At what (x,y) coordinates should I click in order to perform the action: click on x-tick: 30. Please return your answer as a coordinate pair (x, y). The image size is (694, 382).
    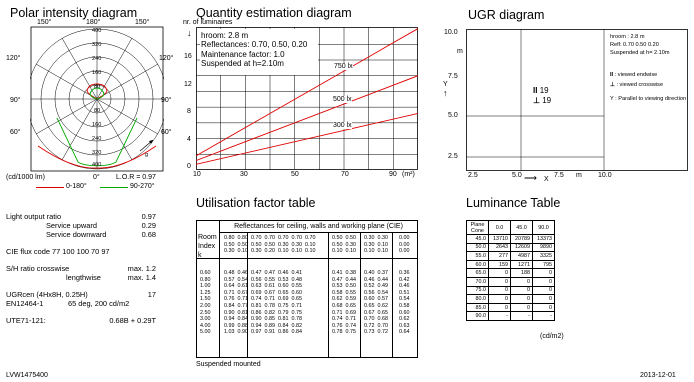
    Looking at the image, I should click on (244, 174).